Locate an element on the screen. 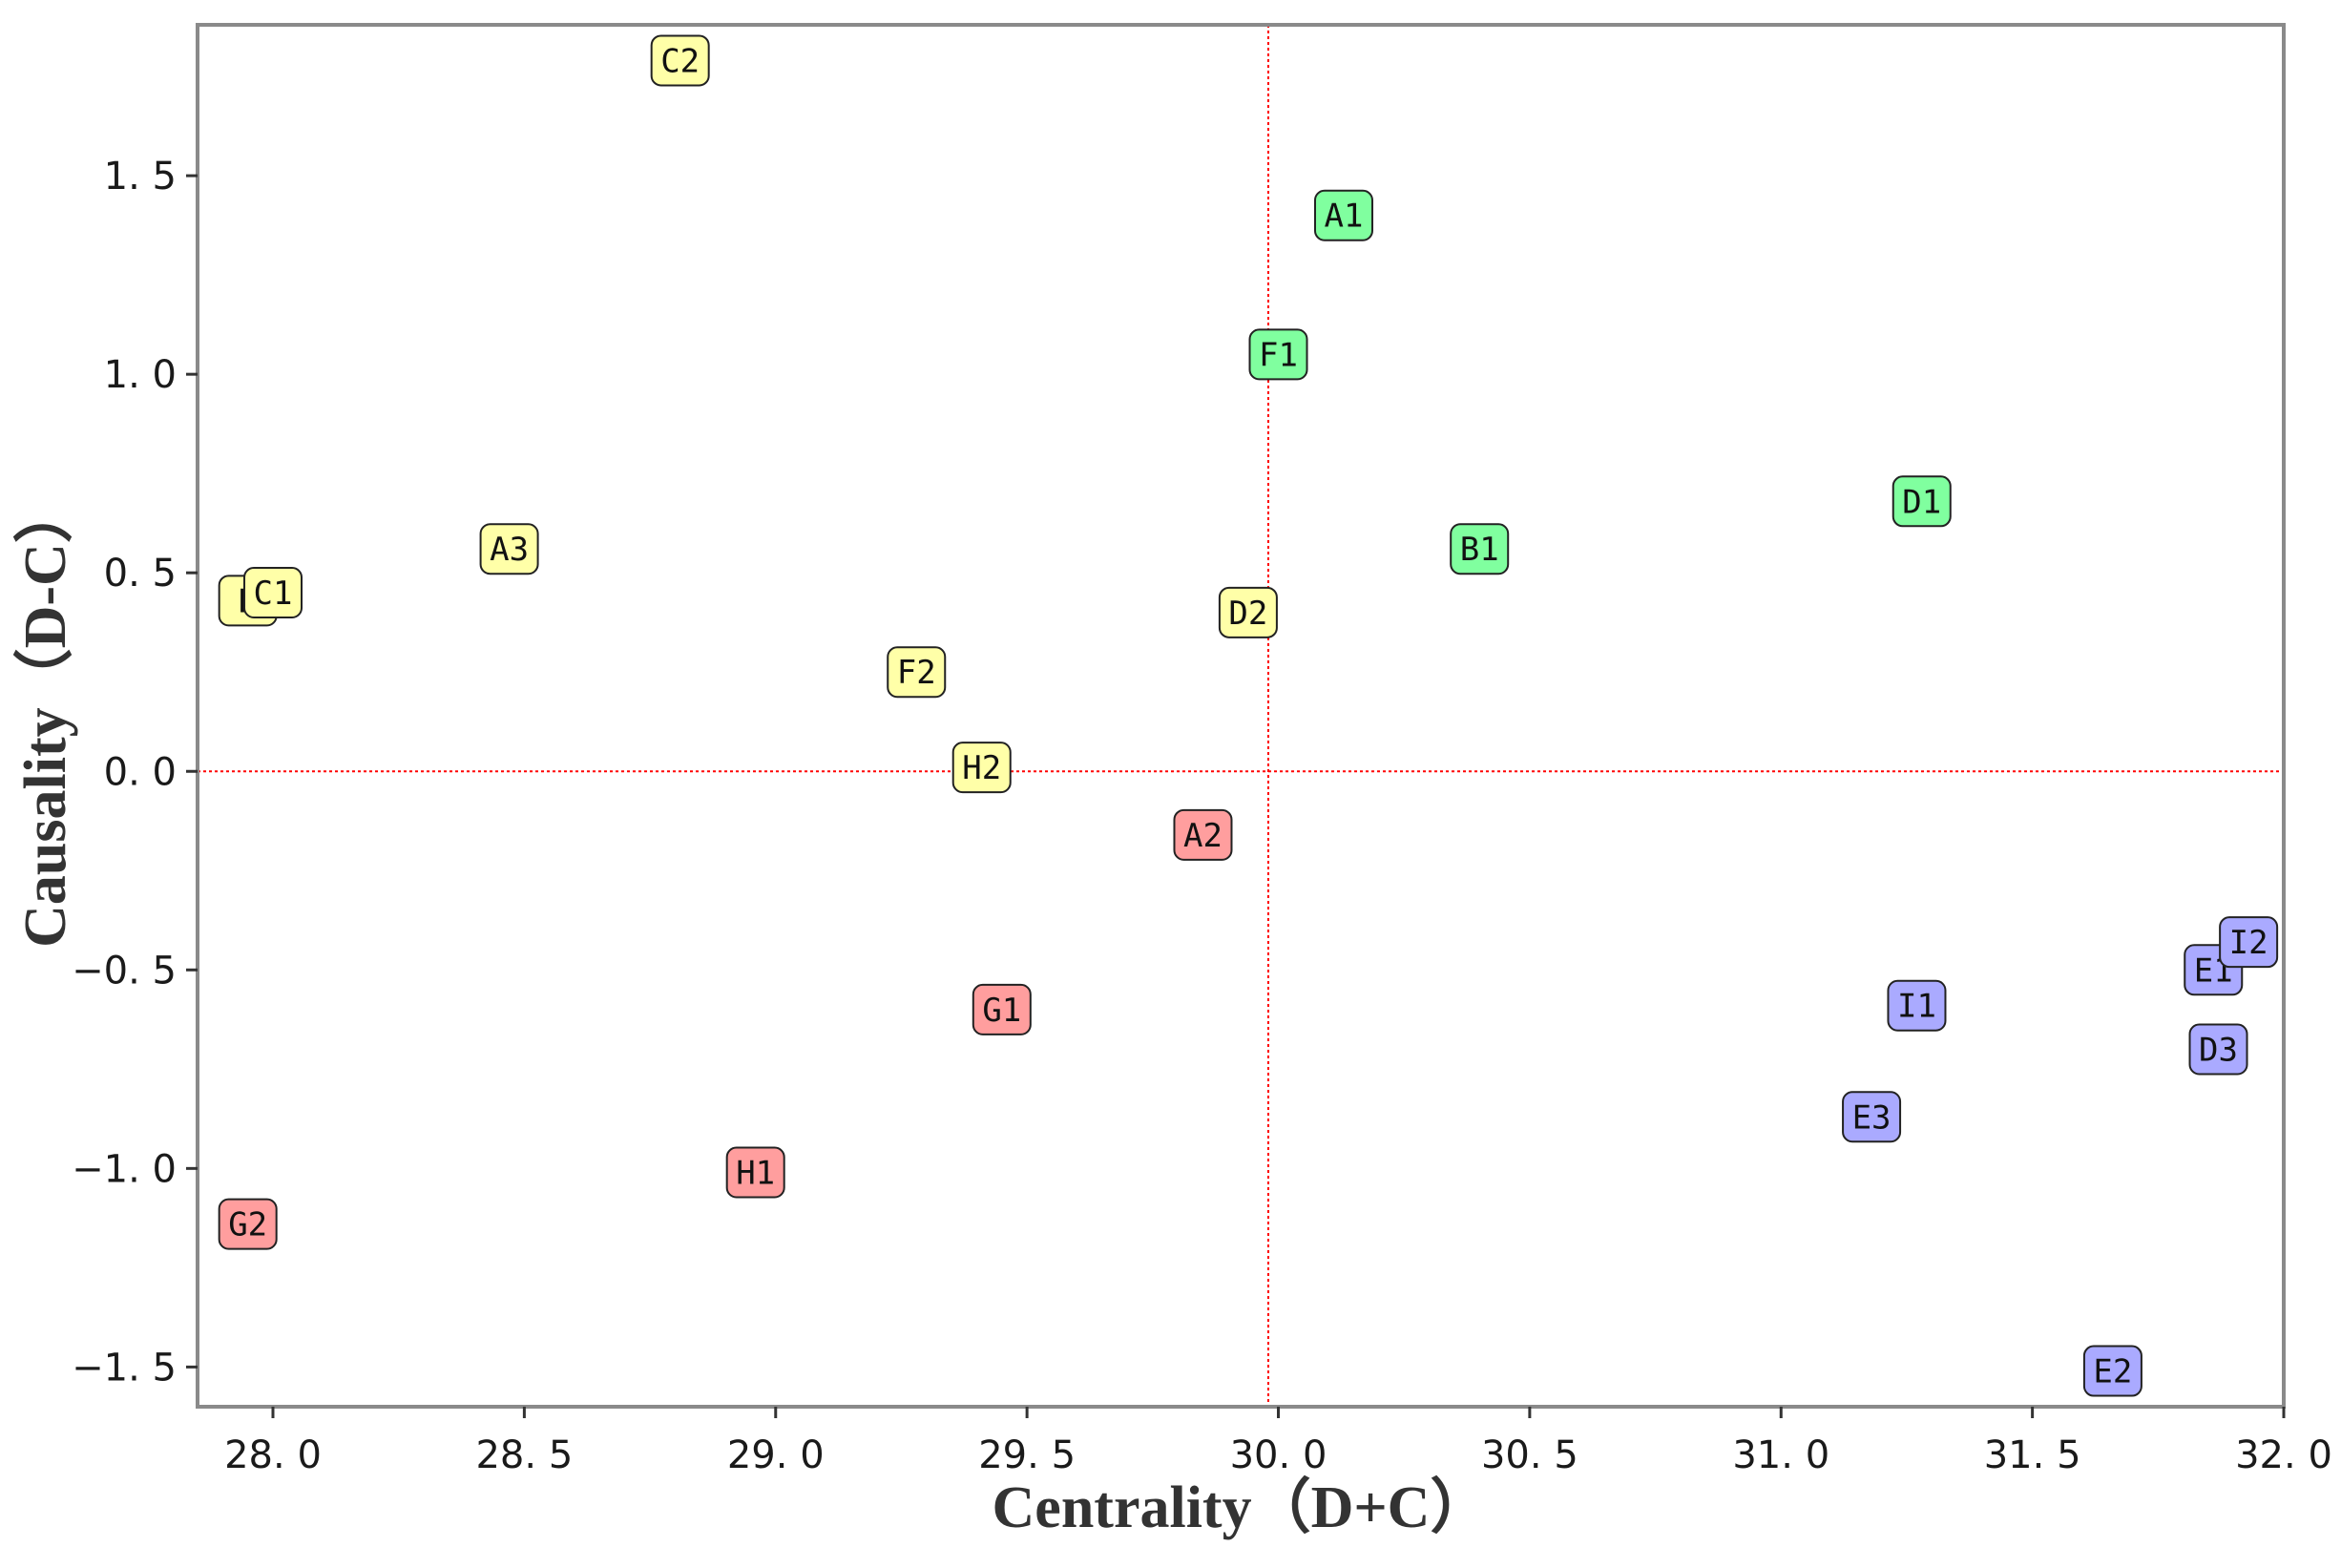 This screenshot has height=1568, width=2341. data-point-h2: H2 is located at coordinates (981, 768).